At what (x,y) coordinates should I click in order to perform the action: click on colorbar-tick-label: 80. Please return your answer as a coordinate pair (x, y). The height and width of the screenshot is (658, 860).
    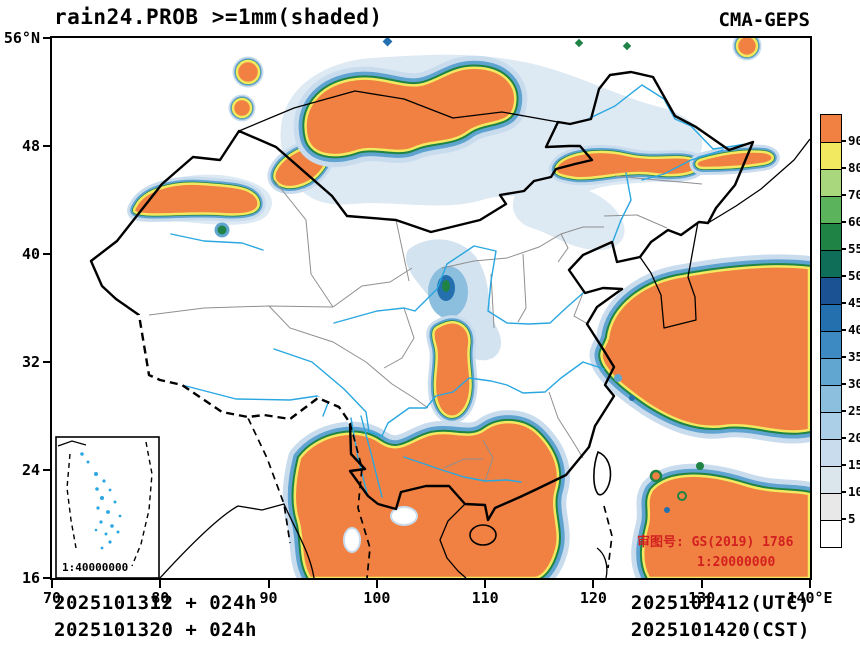
    Looking at the image, I should click on (854, 167).